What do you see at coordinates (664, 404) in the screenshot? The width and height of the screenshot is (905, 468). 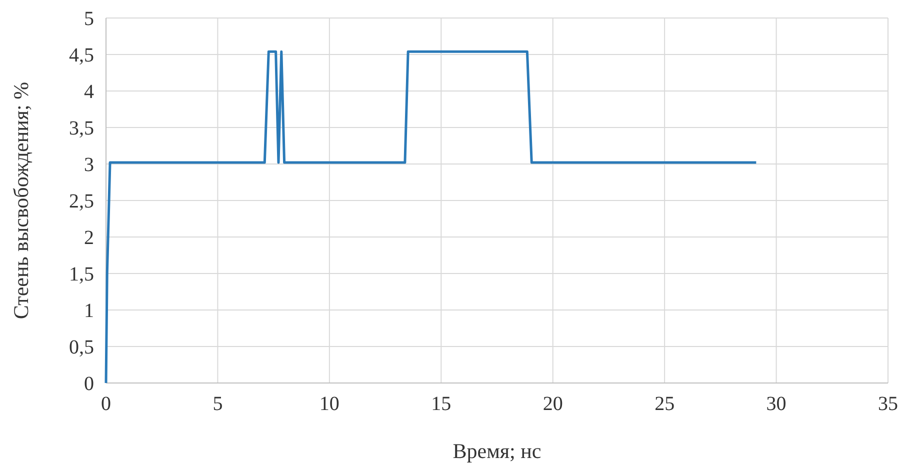 I see `x-tick-label: 25` at bounding box center [664, 404].